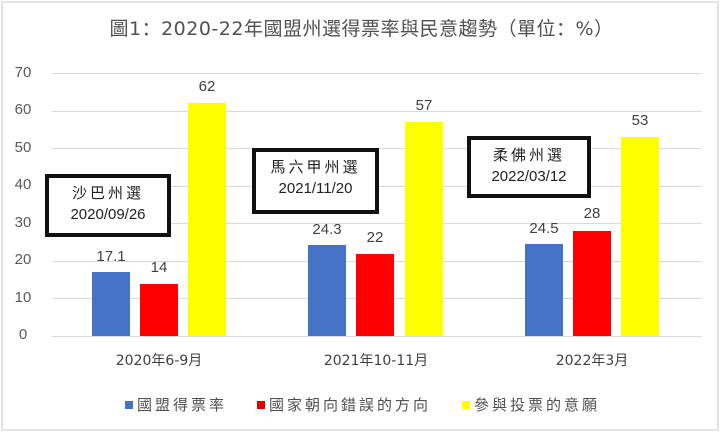 This screenshot has height=435, width=723. What do you see at coordinates (315, 188) in the screenshot?
I see `annotation-date: 2021/11/20` at bounding box center [315, 188].